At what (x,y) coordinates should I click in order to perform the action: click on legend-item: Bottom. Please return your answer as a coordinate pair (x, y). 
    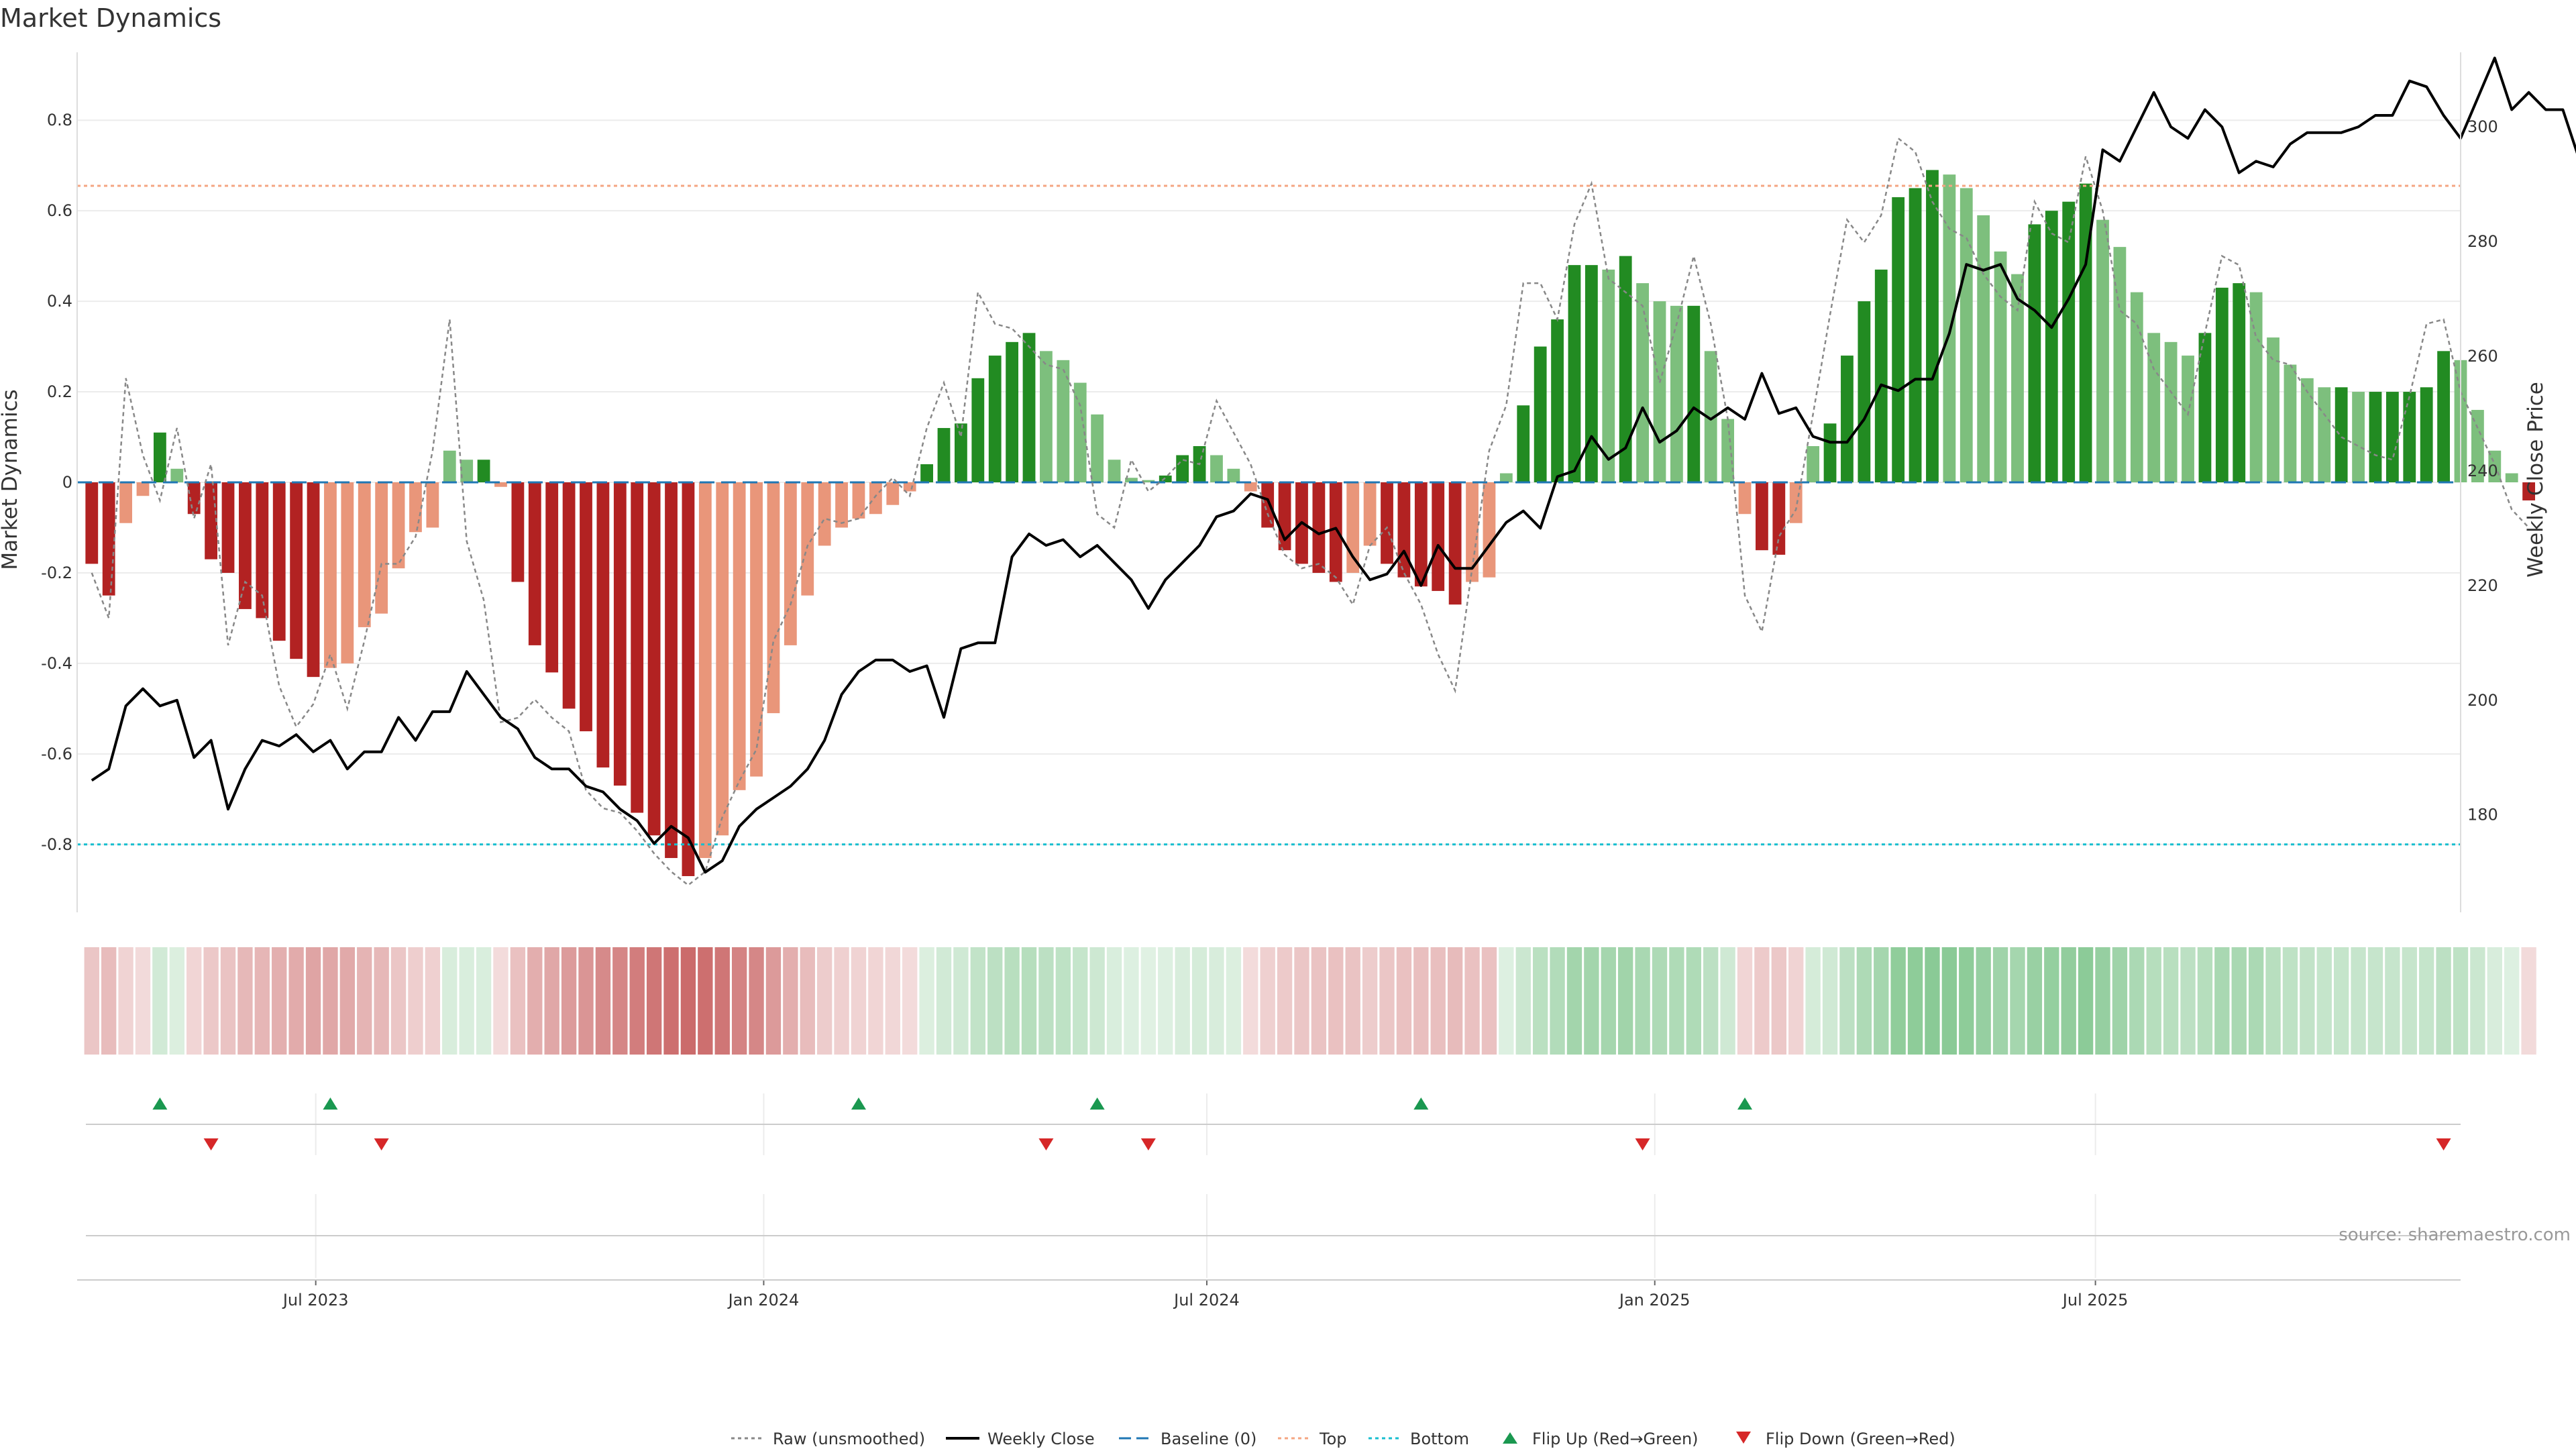
    Looking at the image, I should click on (1418, 1439).